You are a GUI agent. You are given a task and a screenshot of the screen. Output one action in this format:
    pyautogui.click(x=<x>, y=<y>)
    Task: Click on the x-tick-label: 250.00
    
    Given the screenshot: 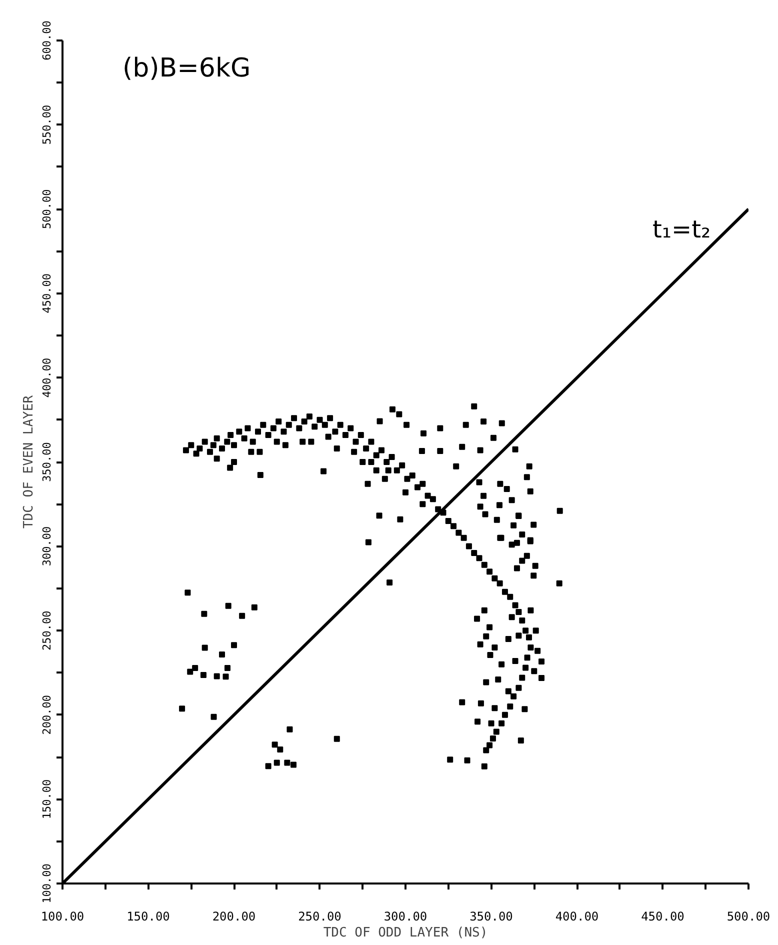 What is the action you would take?
    pyautogui.click(x=320, y=917)
    